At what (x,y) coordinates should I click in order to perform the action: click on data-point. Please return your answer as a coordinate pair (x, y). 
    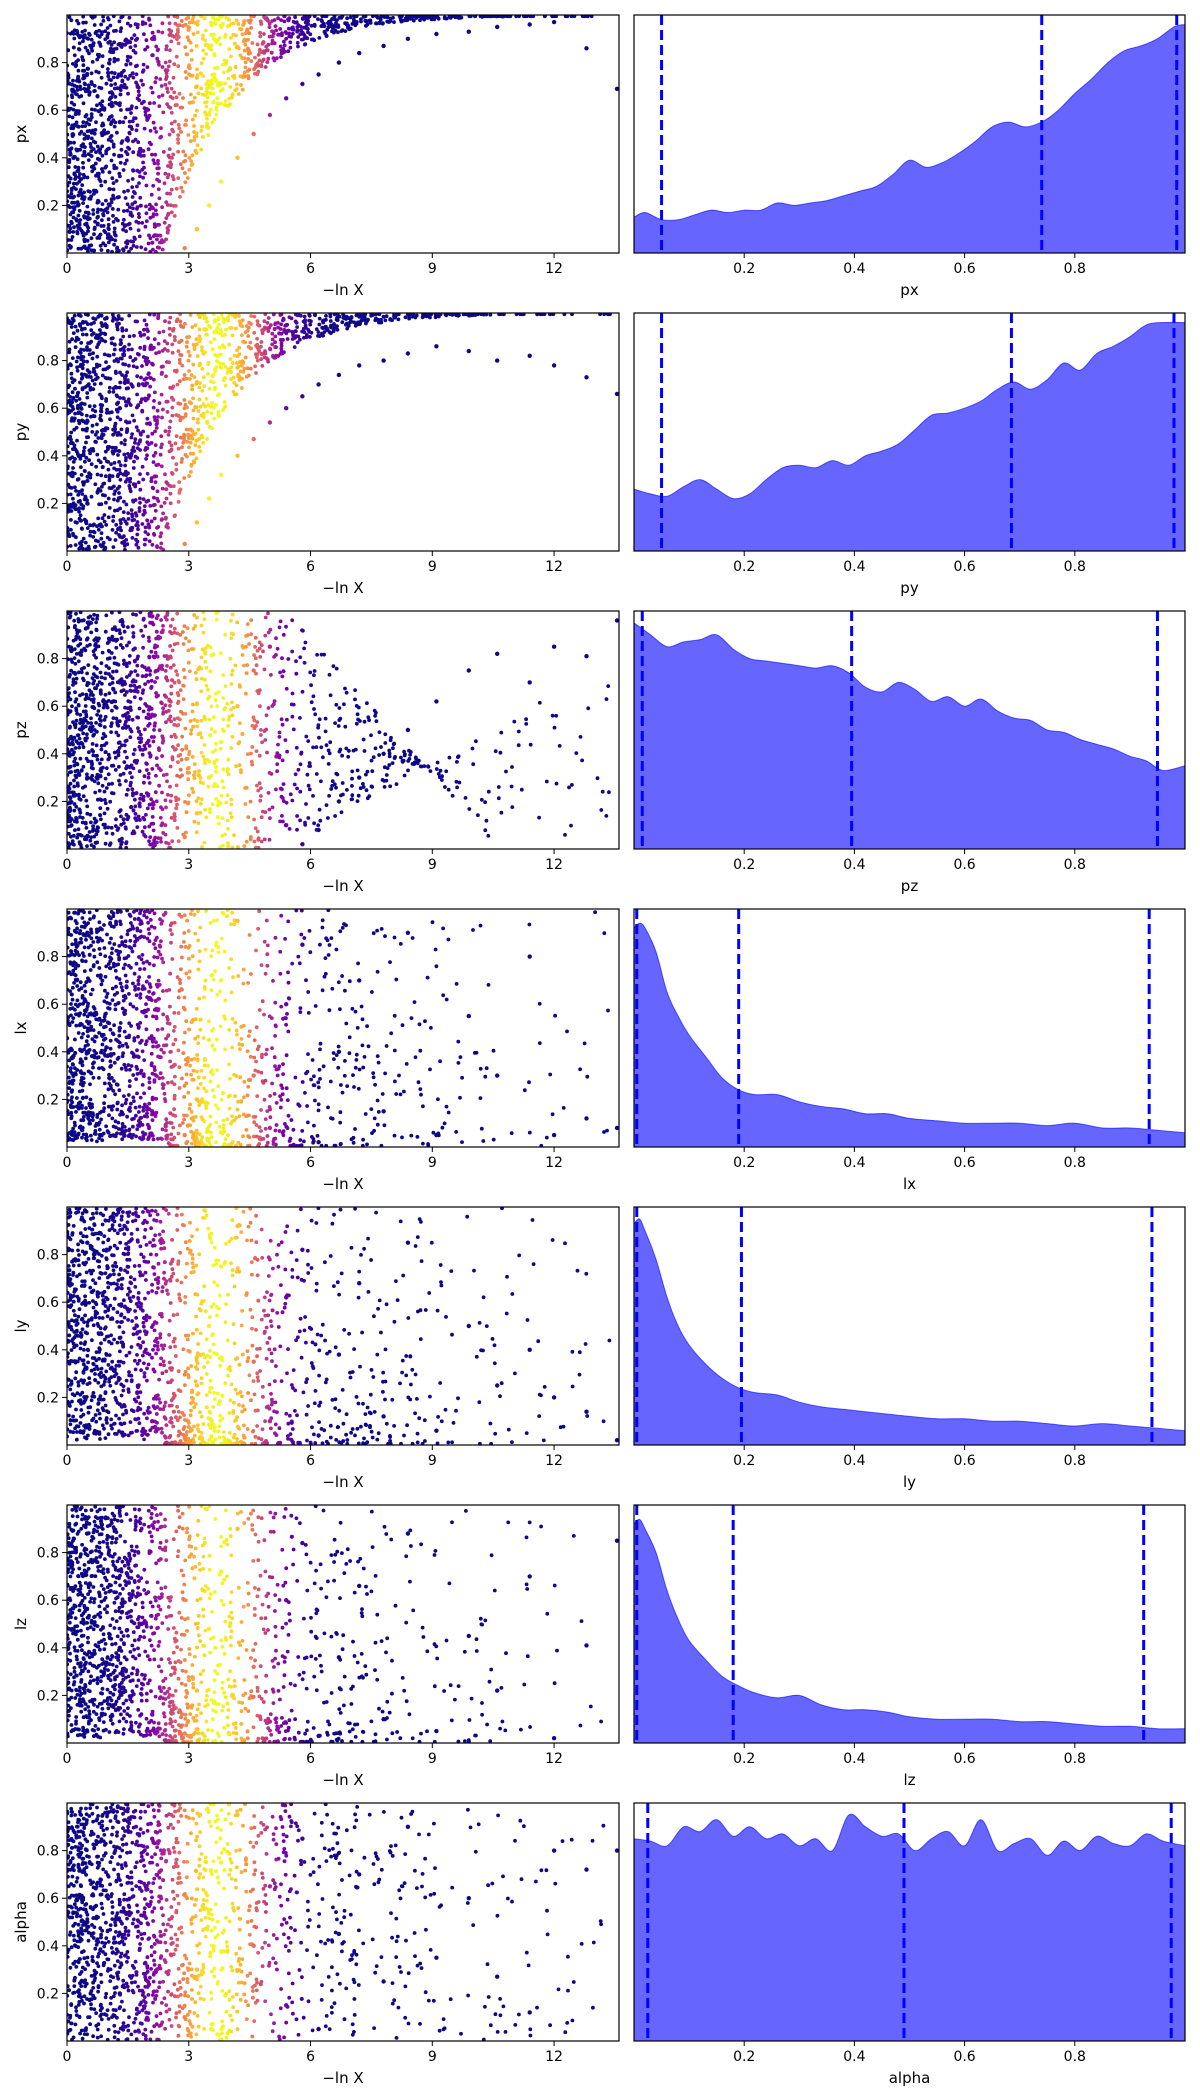
    Looking at the image, I should click on (120, 408).